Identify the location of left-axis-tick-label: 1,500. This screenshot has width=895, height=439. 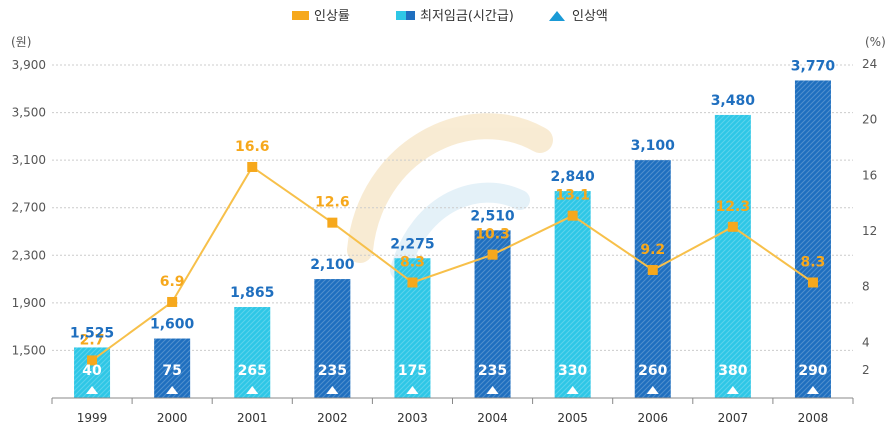
(29, 350).